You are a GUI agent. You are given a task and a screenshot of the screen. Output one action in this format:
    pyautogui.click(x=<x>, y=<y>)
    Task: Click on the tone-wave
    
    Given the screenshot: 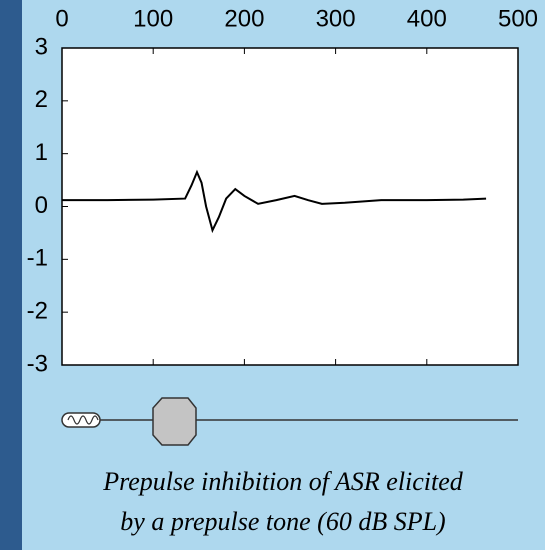 What is the action you would take?
    pyautogui.click(x=83, y=420)
    